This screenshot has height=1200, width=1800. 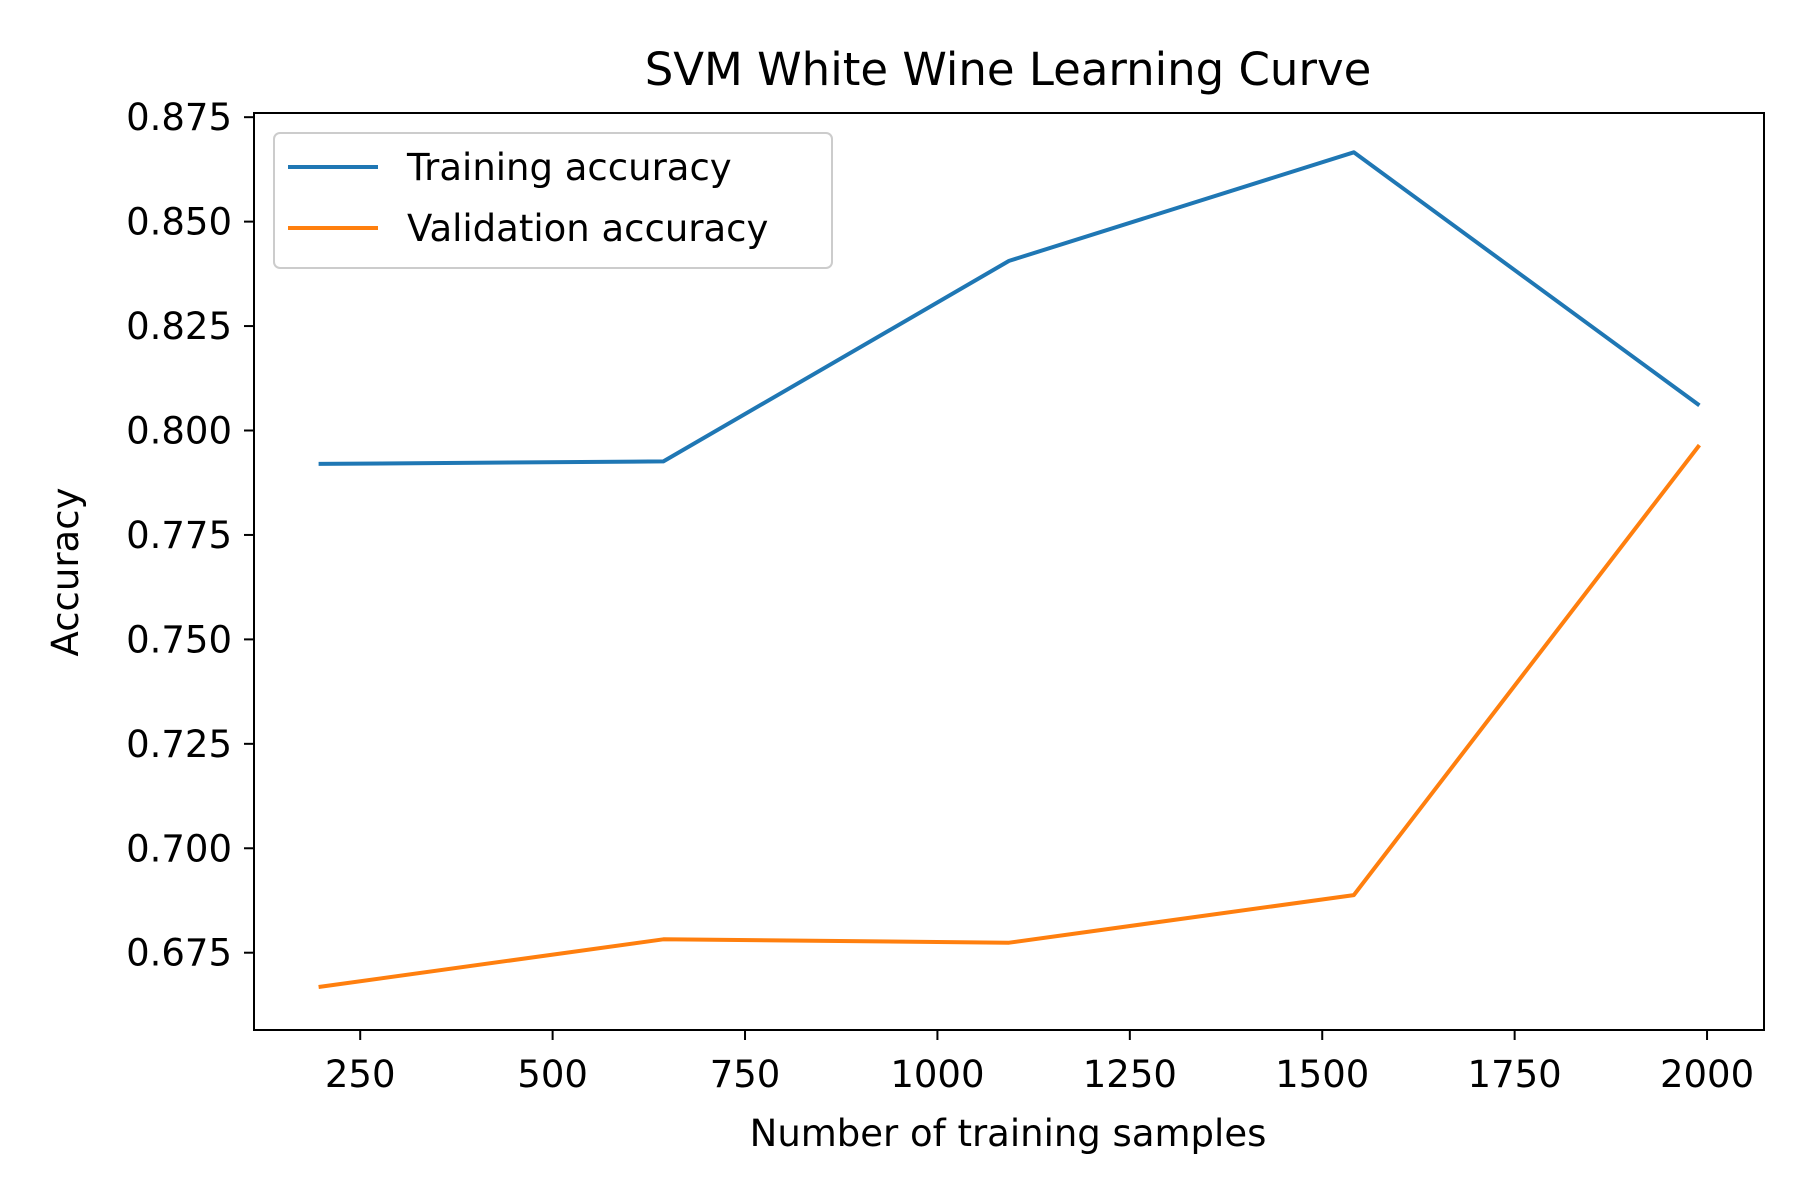 I want to click on x-tick-label: 250, so click(x=360, y=1074).